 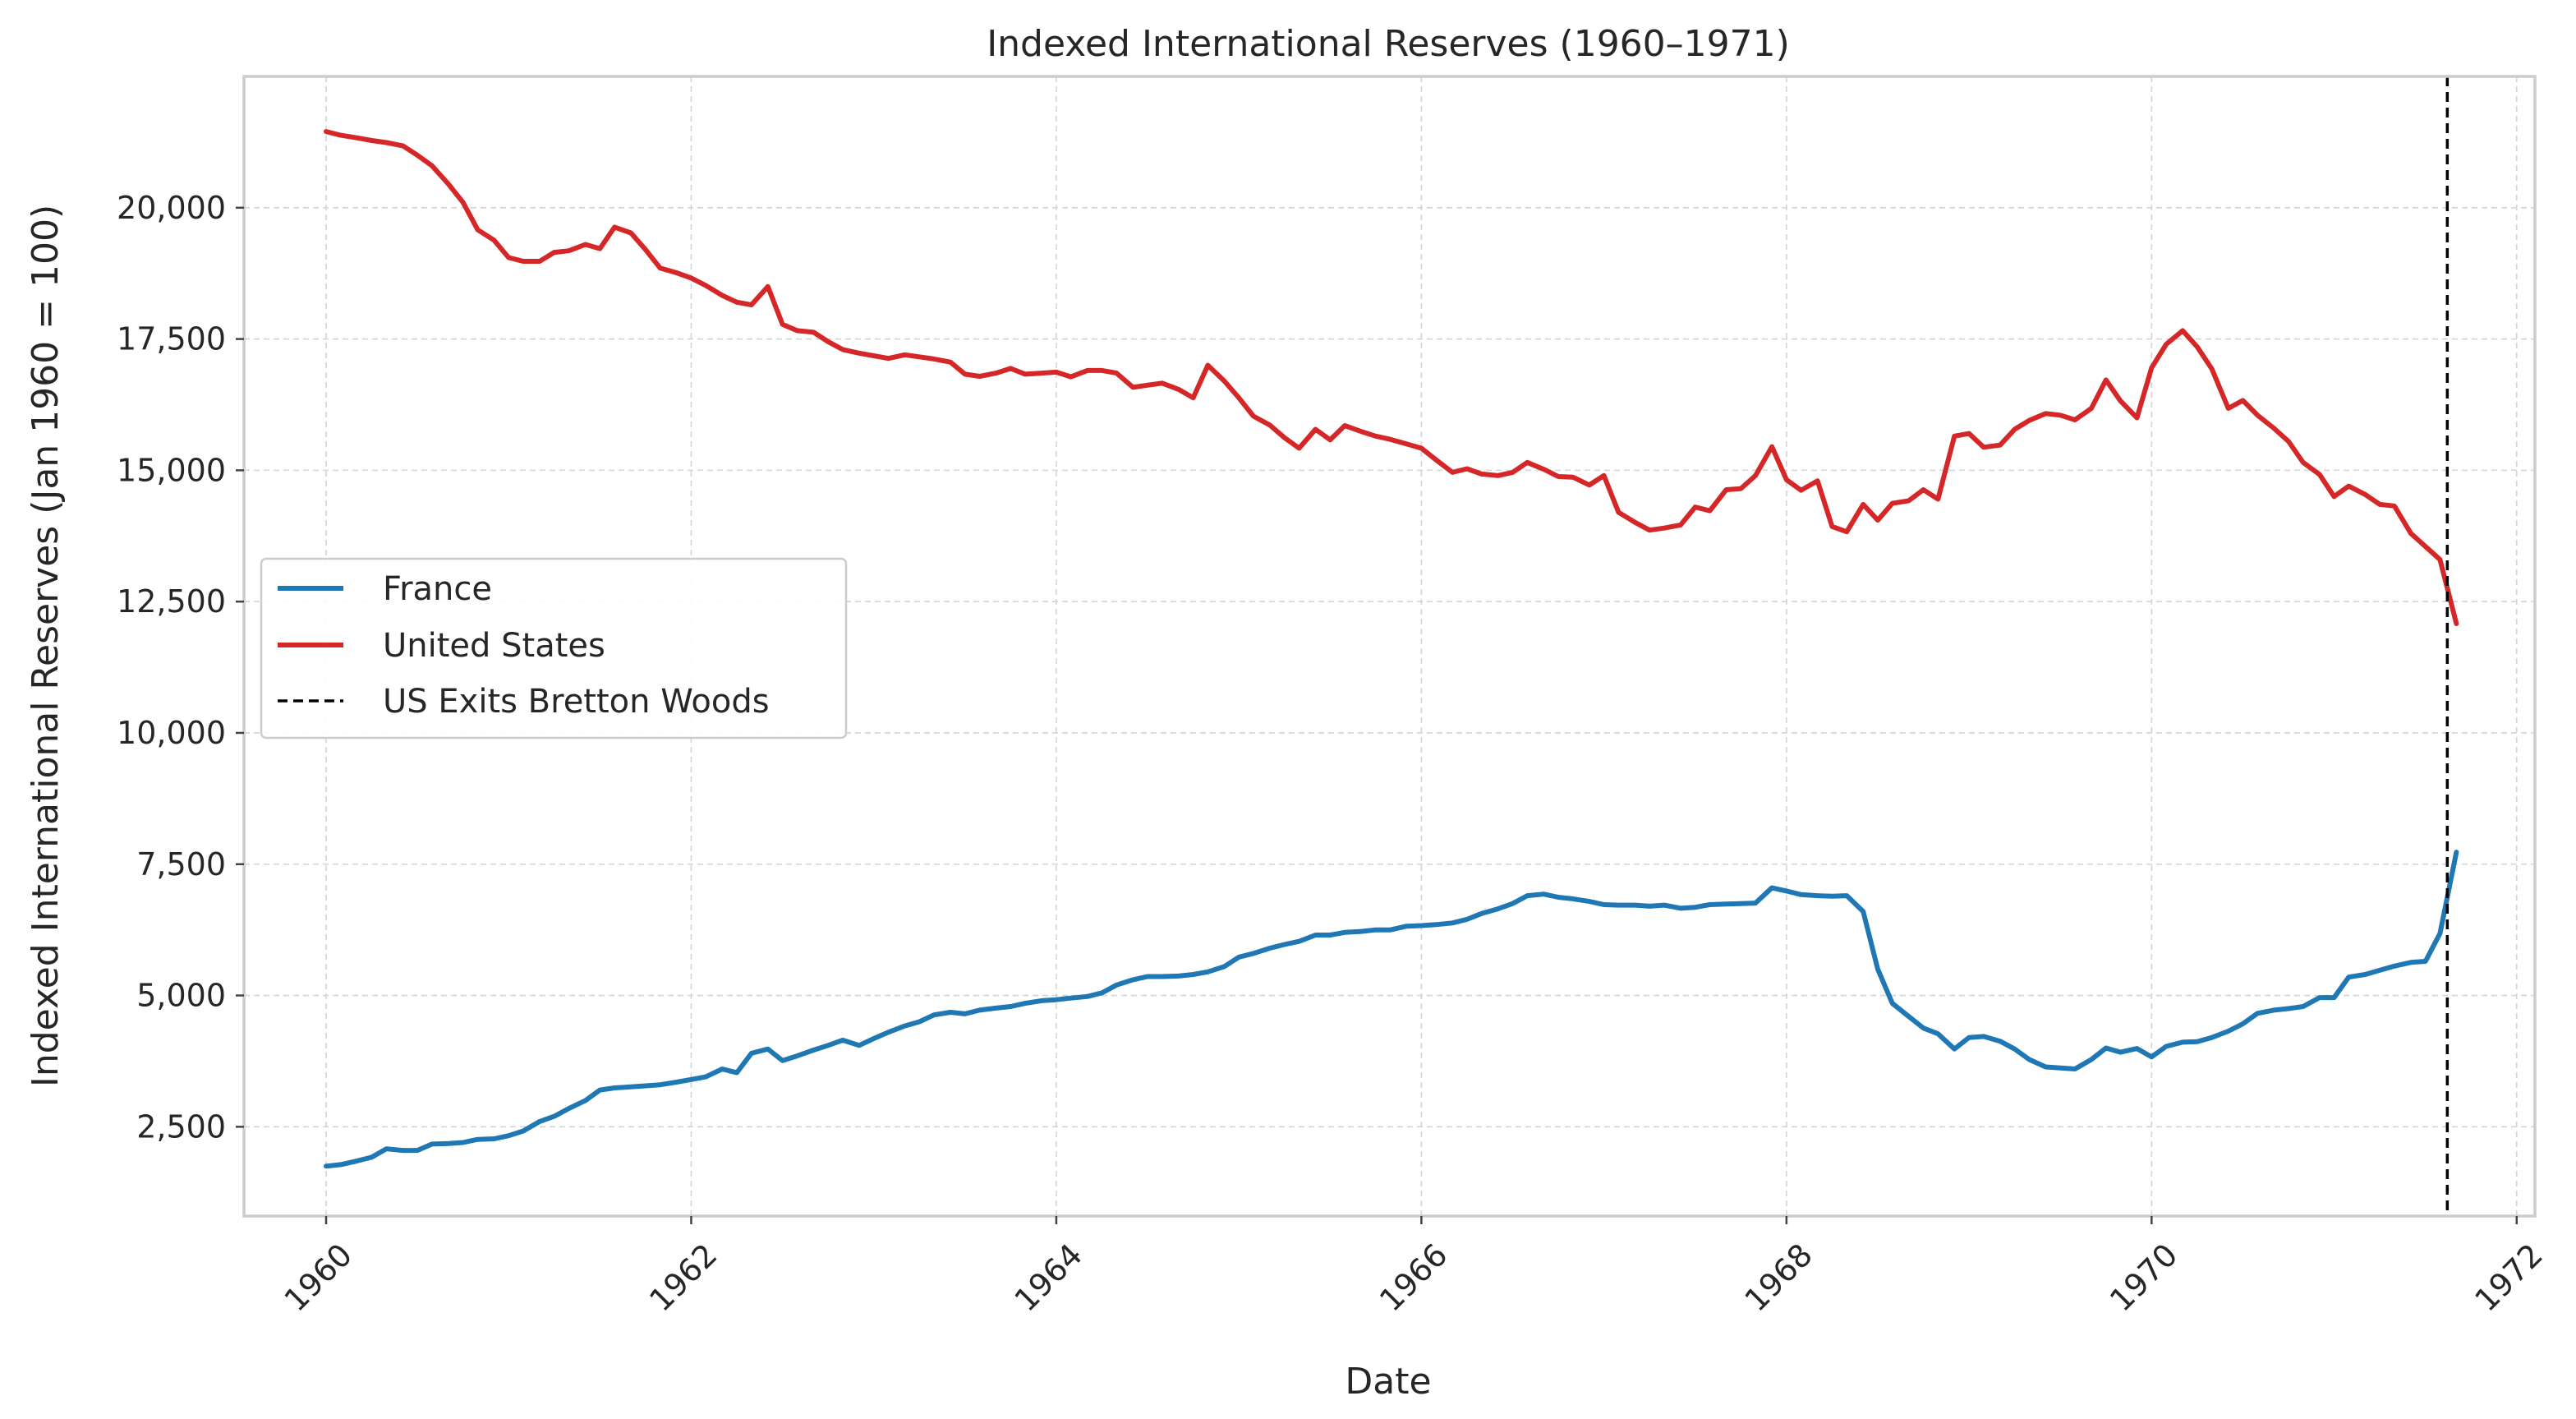 I want to click on y-tick-label: 17,500, so click(x=171, y=339).